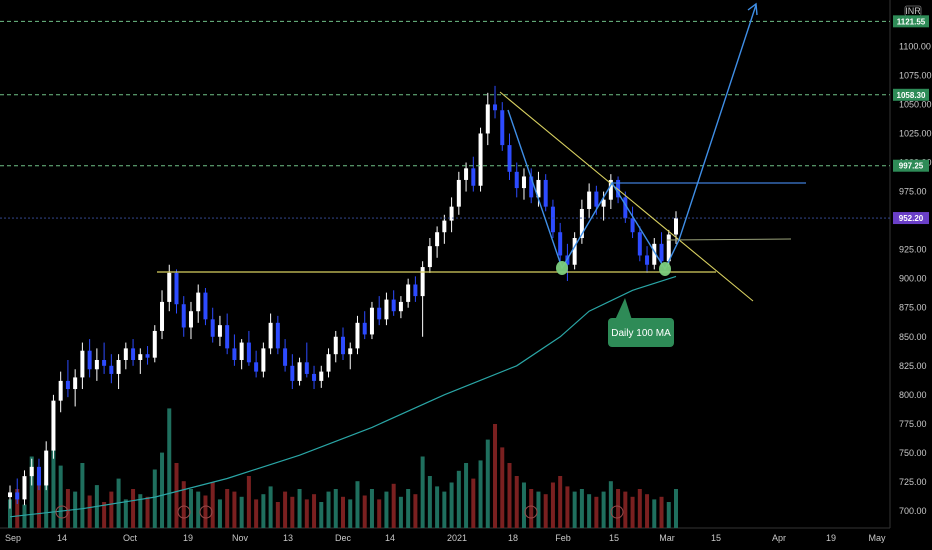 The height and width of the screenshot is (550, 932). I want to click on y-tick-label: 1075.00, so click(915, 75).